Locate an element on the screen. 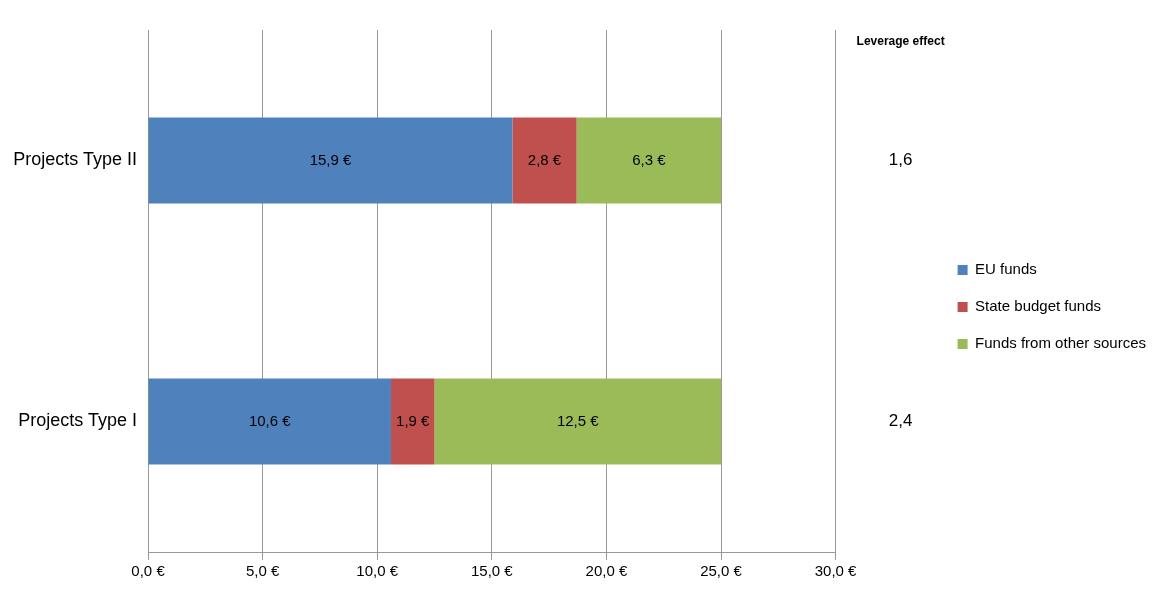  data-label: 2,8 € is located at coordinates (544, 159).